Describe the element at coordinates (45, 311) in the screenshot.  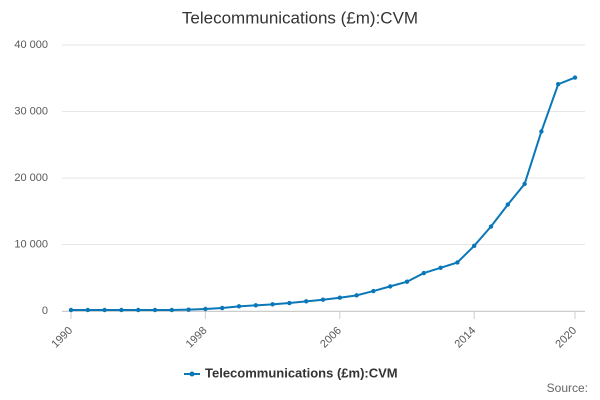
I see `y-tick-label: 0` at that location.